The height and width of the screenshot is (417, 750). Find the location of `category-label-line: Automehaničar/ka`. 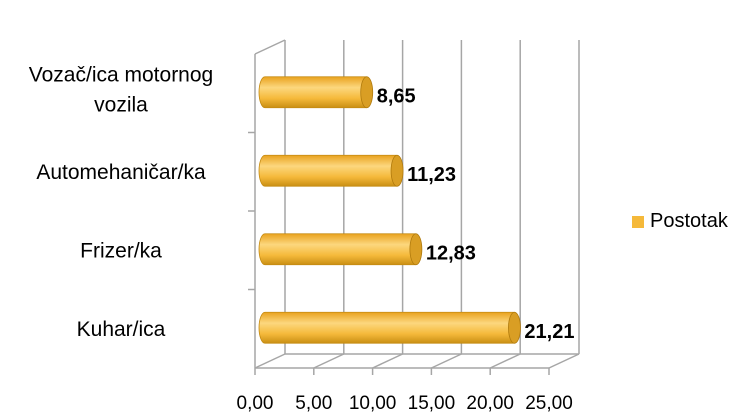

category-label-line: Automehaničar/ka is located at coordinates (121, 172).